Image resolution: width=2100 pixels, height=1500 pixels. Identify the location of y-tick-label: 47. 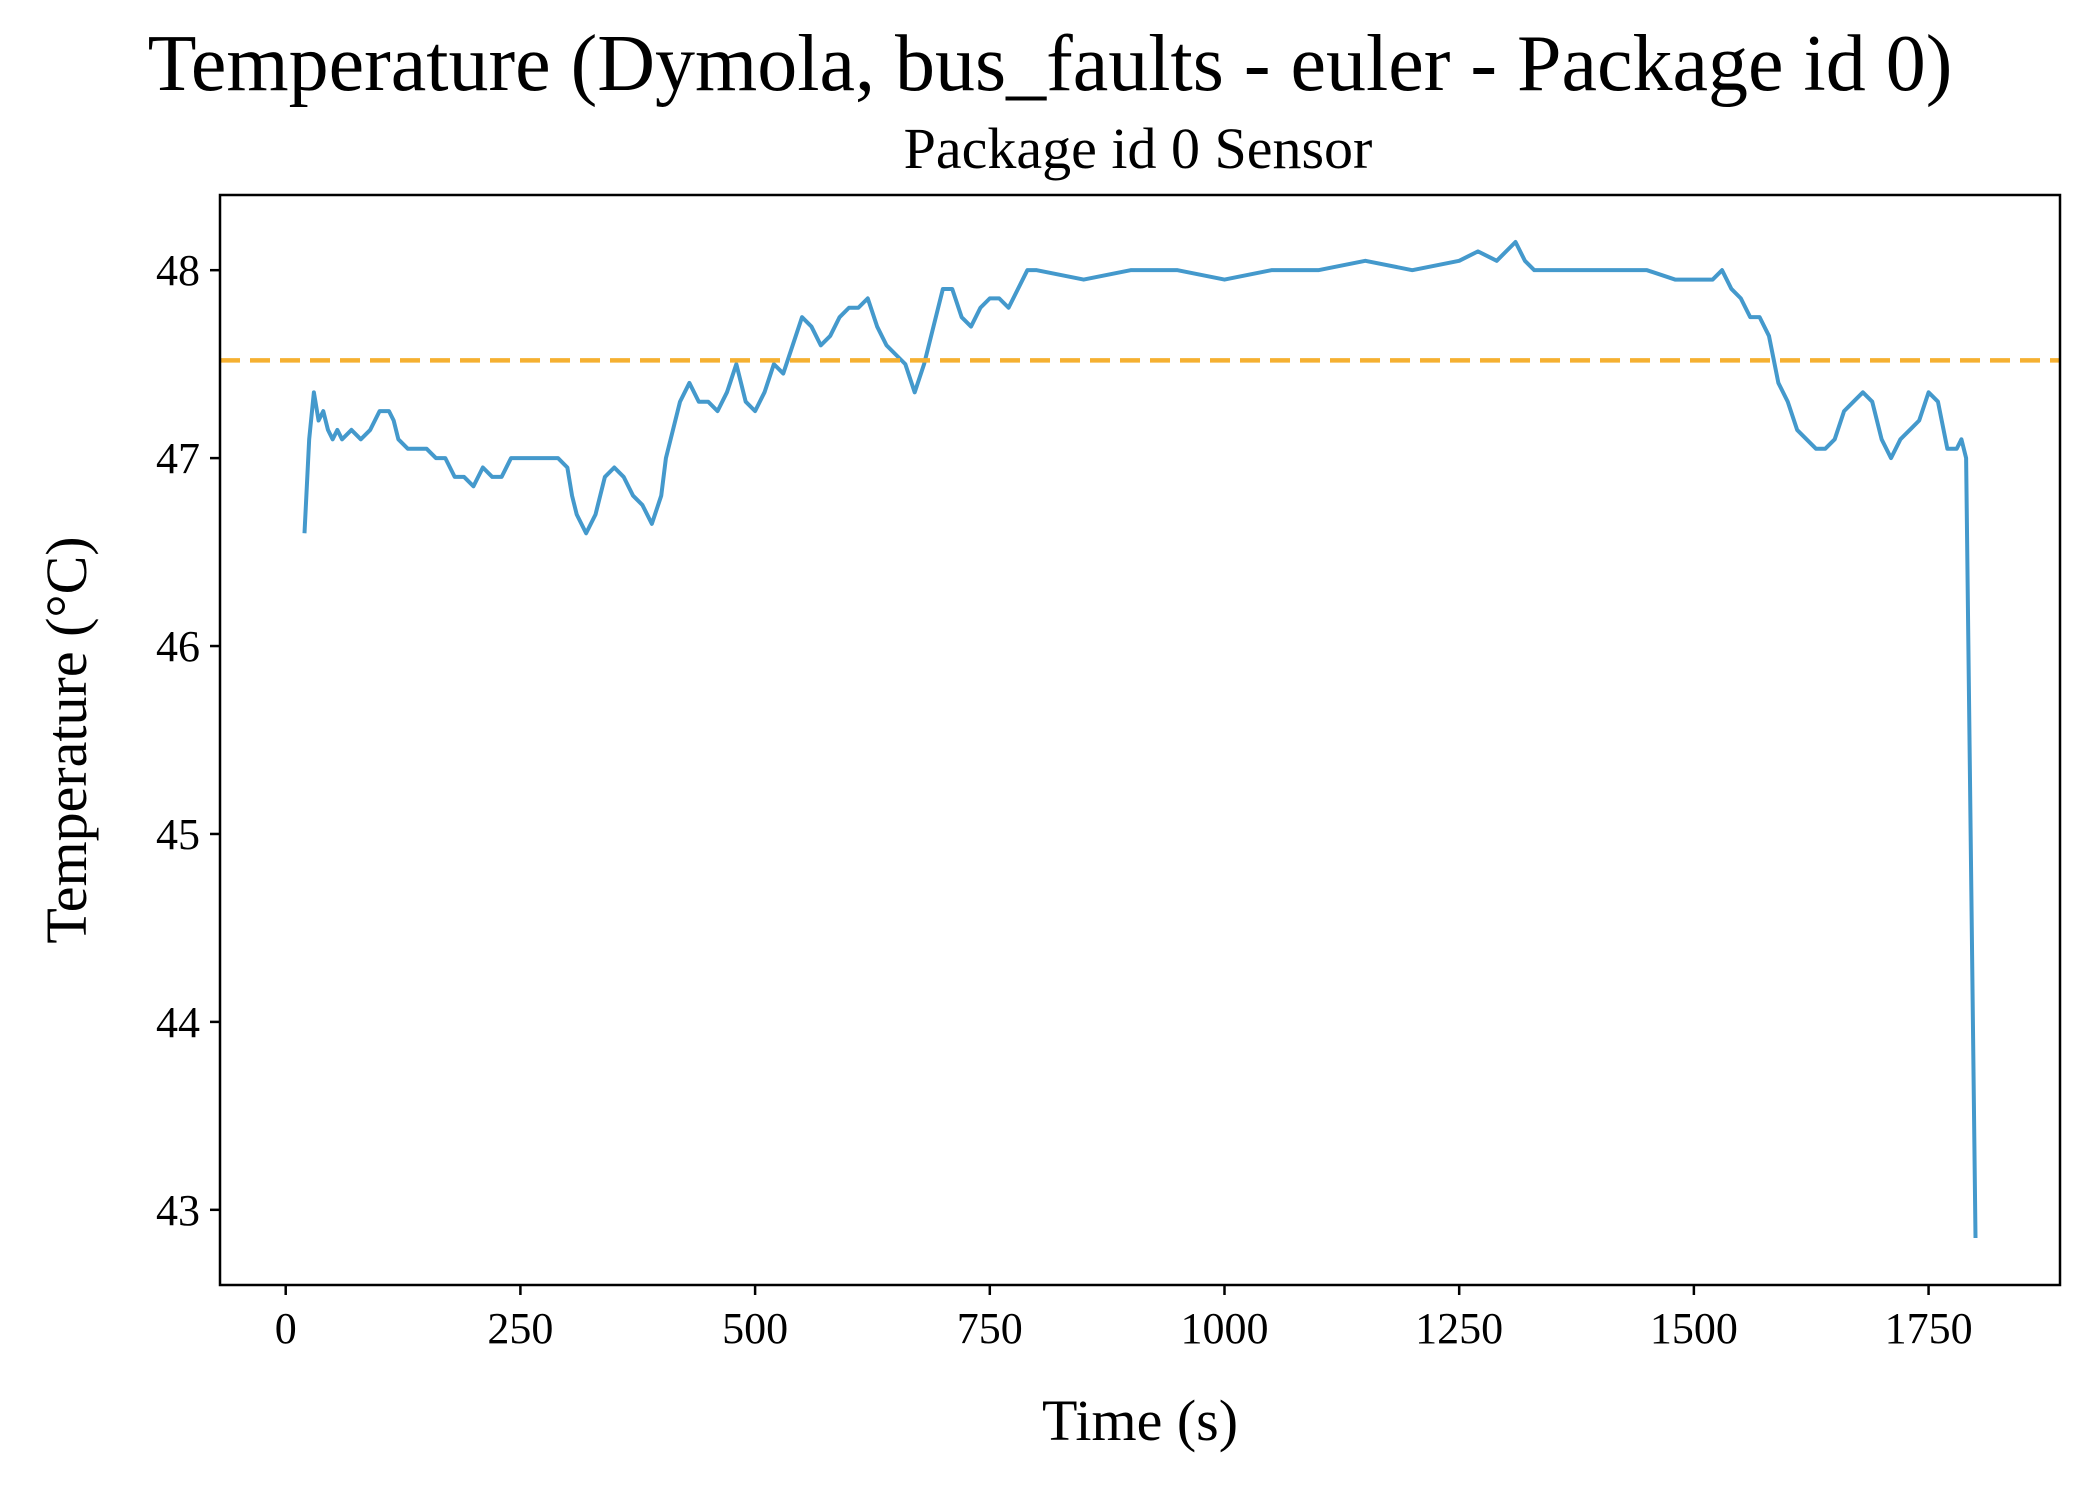
(178, 458).